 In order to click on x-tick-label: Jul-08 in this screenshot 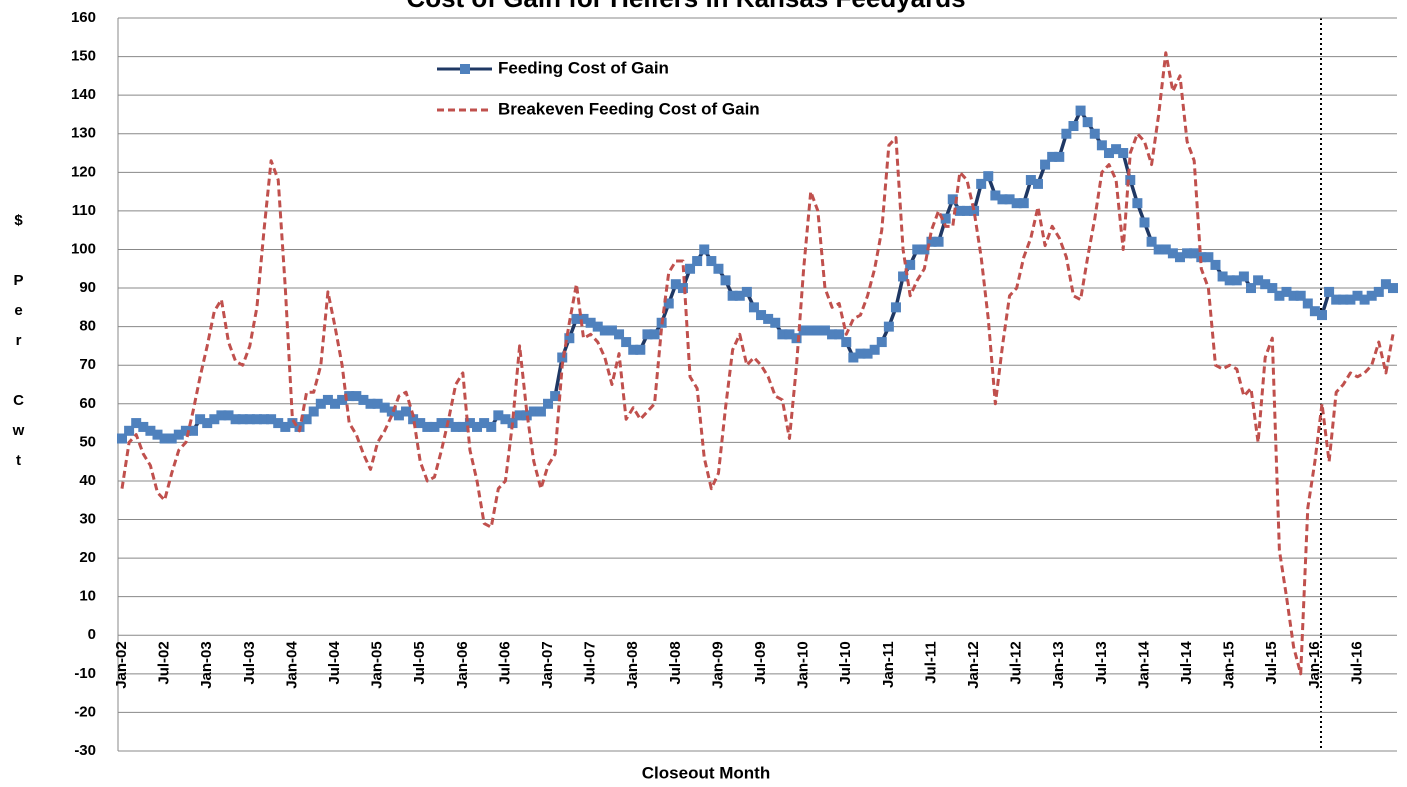, I will do `click(675, 662)`.